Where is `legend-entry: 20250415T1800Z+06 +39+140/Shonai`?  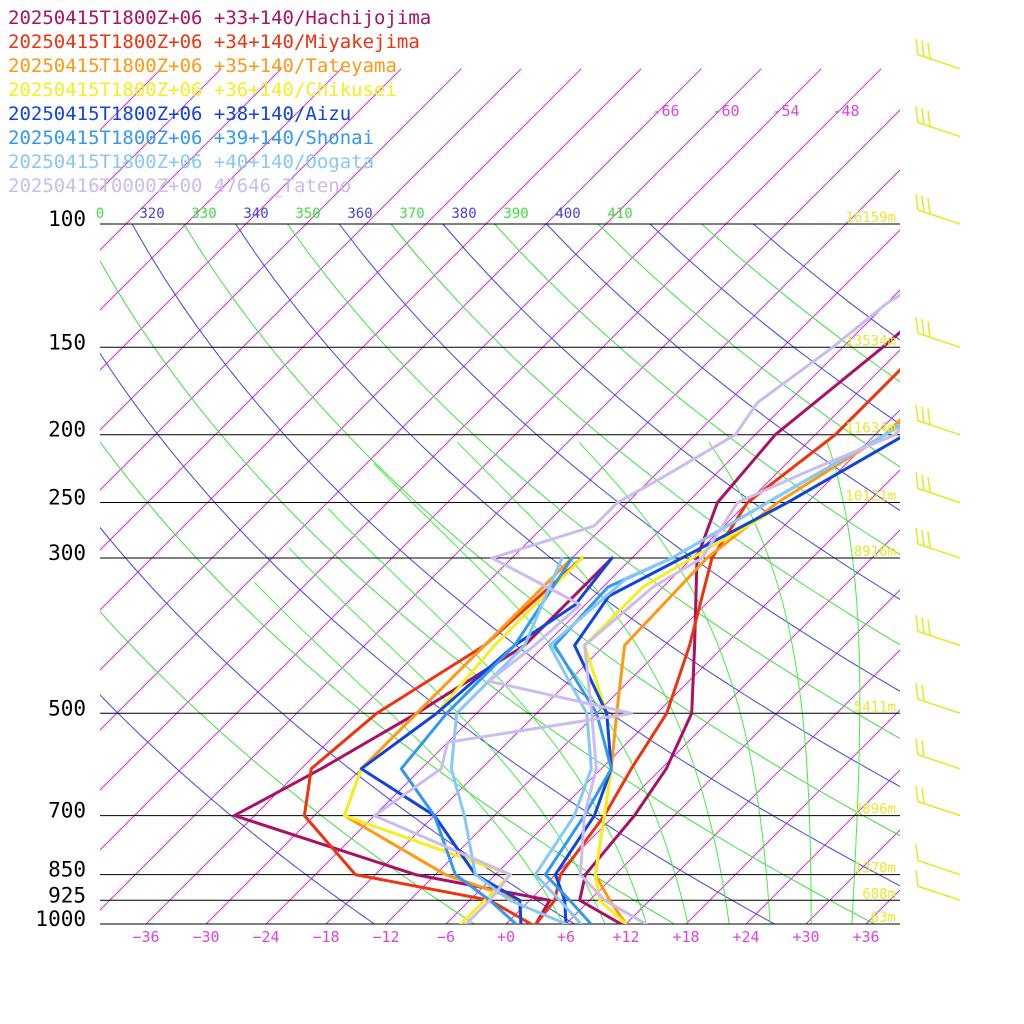 legend-entry: 20250415T1800Z+06 +39+140/Shonai is located at coordinates (191, 138).